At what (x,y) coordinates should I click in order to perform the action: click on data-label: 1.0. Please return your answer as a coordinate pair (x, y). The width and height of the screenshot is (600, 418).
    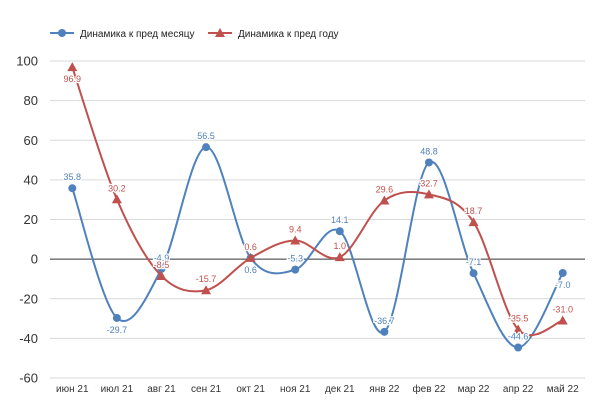
    Looking at the image, I should click on (340, 246).